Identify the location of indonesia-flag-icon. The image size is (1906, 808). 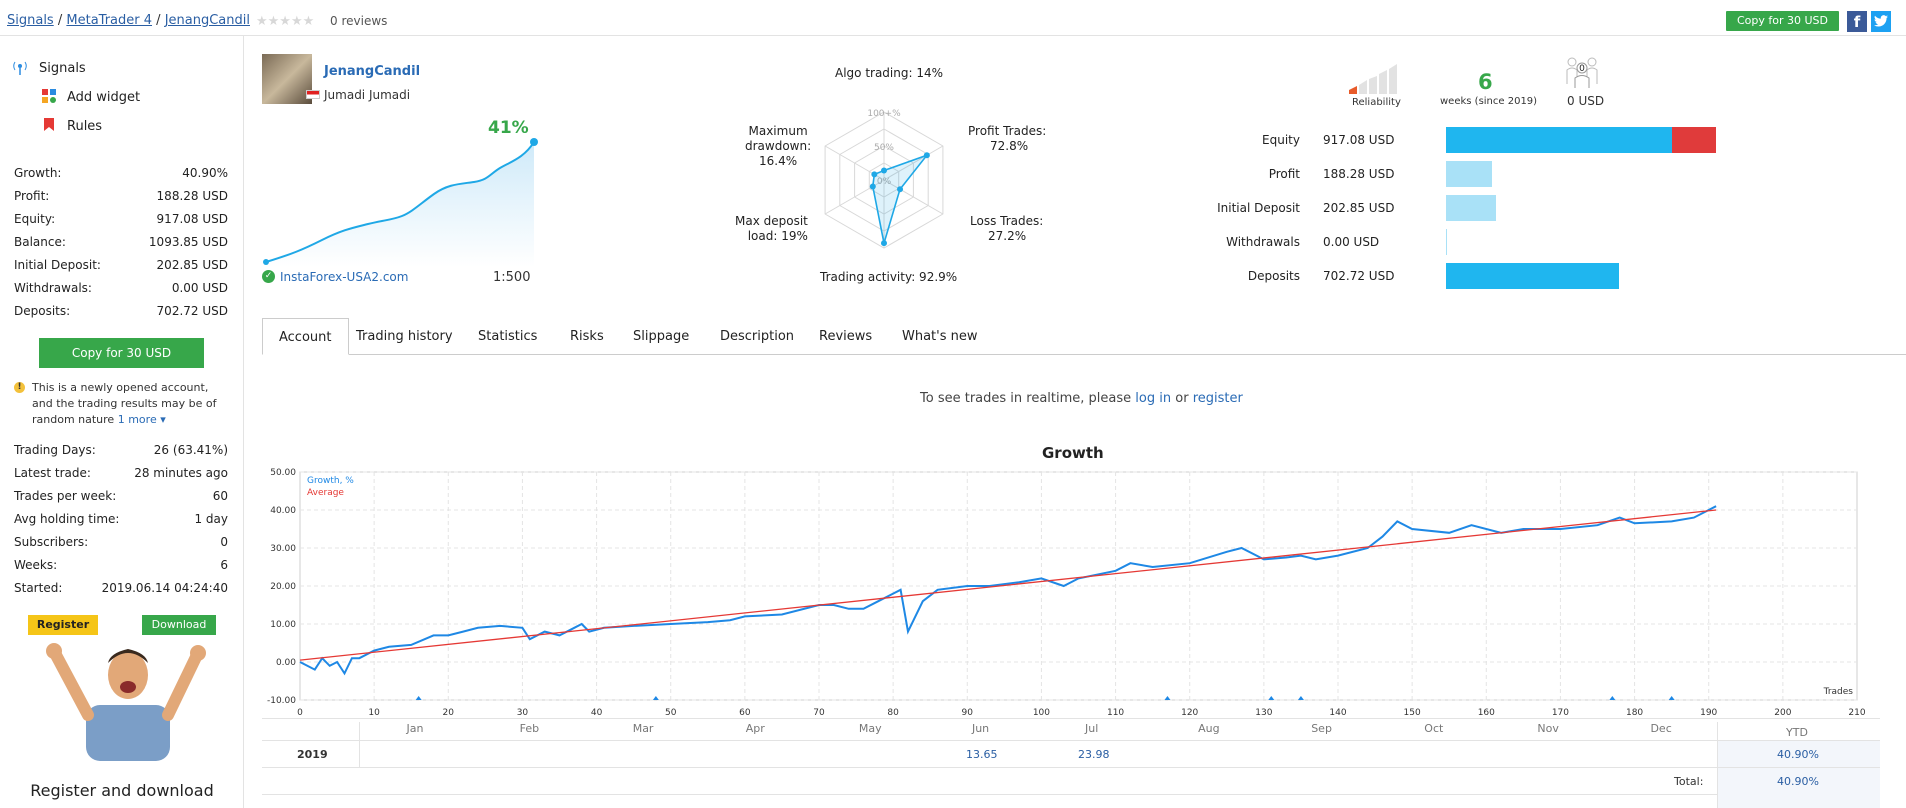
(313, 94).